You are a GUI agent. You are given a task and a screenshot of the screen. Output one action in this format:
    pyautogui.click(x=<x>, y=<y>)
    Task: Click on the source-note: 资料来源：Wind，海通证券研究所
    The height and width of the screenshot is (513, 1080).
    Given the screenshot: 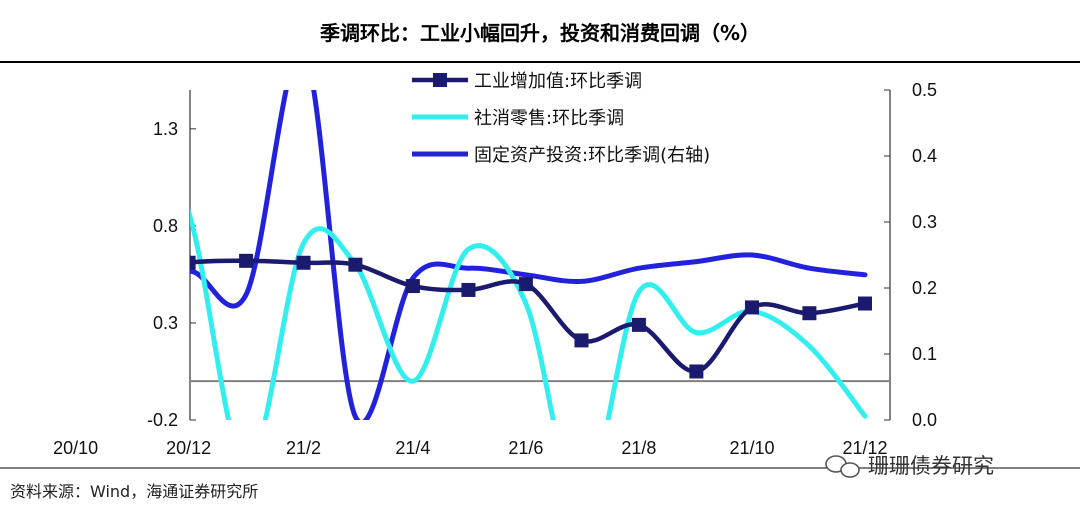 What is the action you would take?
    pyautogui.click(x=134, y=491)
    